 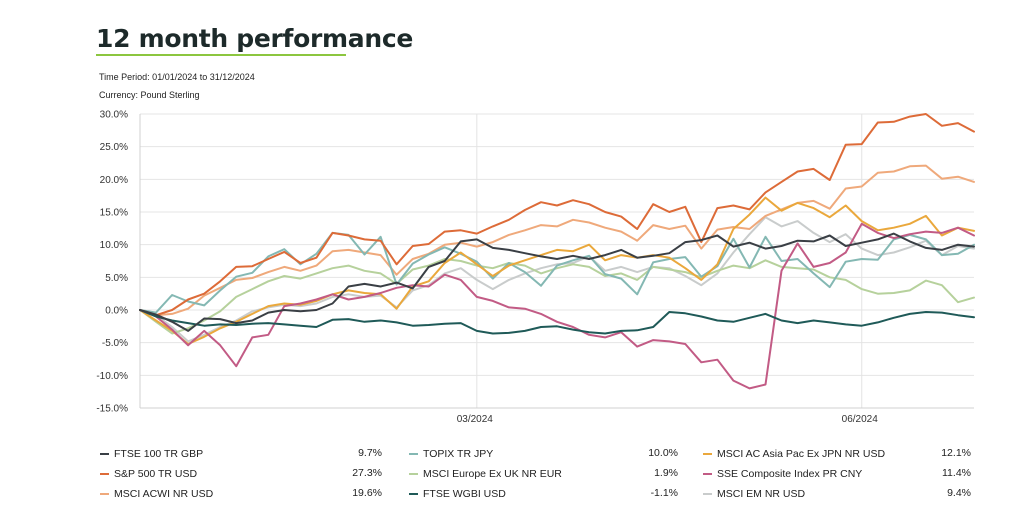 I want to click on legend-item: MSCI Europe Ex UK NR EUR, so click(x=485, y=474).